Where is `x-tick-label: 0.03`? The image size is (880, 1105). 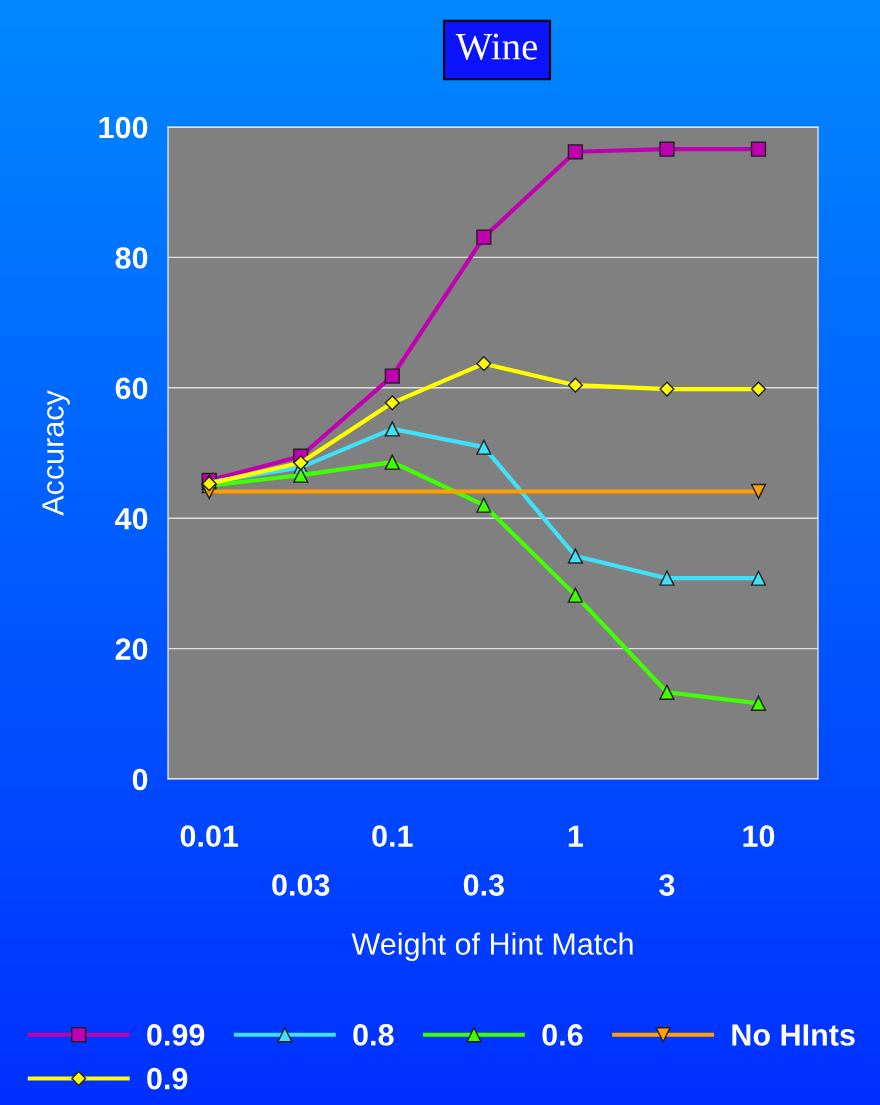
x-tick-label: 0.03 is located at coordinates (301, 885).